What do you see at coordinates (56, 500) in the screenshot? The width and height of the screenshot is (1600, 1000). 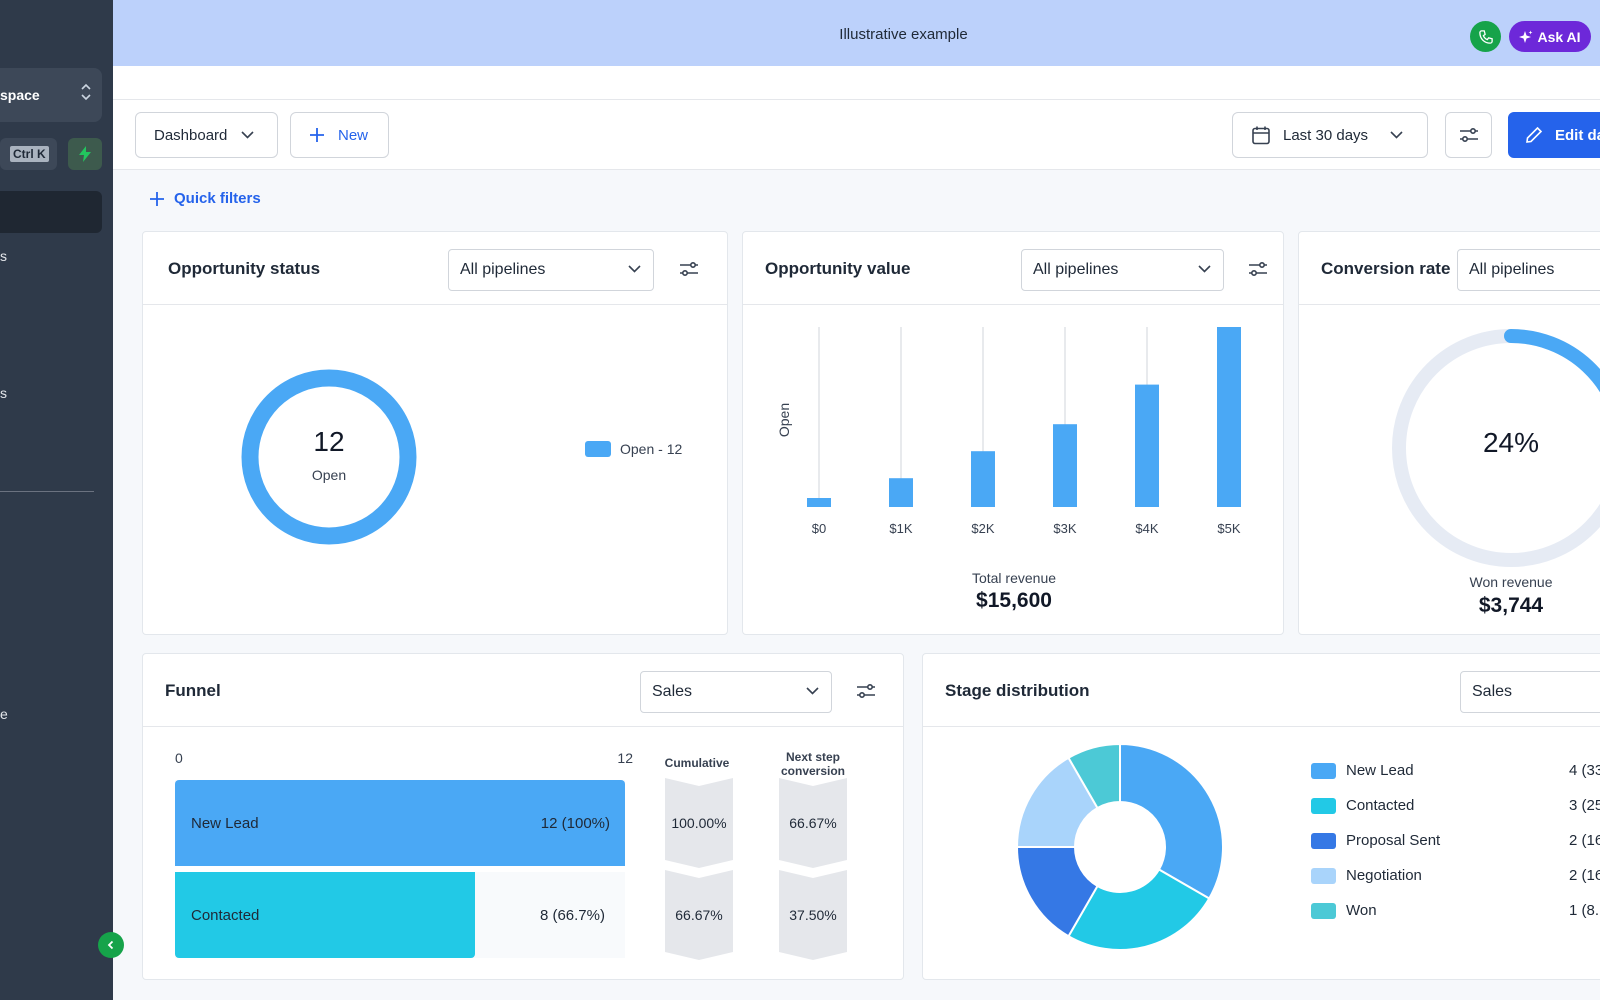 I see `sidebar: space Ctrl K s s e` at bounding box center [56, 500].